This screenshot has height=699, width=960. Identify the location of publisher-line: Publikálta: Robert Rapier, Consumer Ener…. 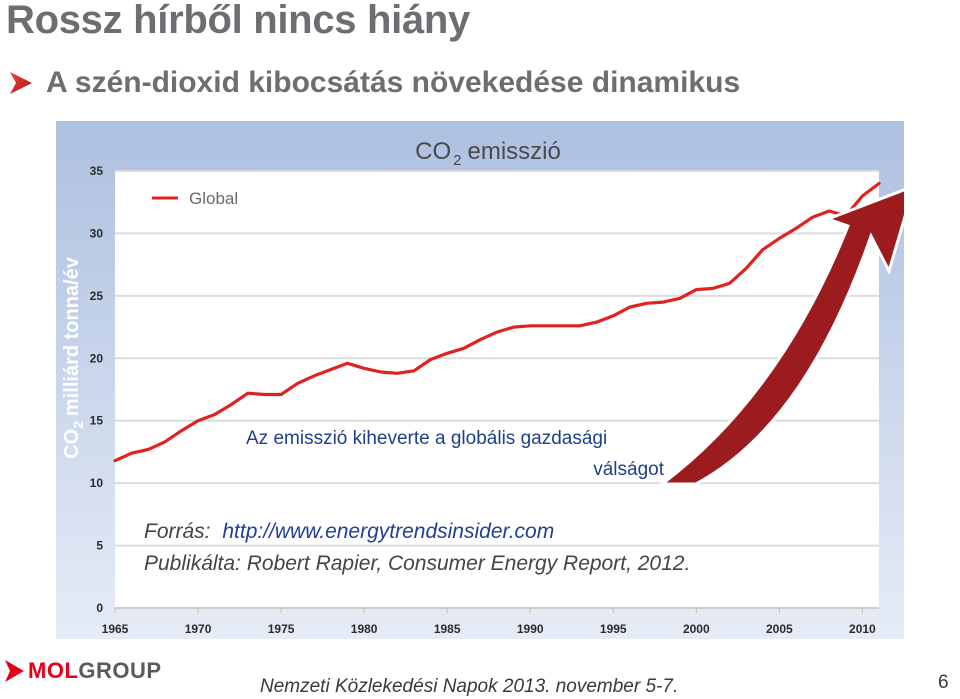
(417, 563).